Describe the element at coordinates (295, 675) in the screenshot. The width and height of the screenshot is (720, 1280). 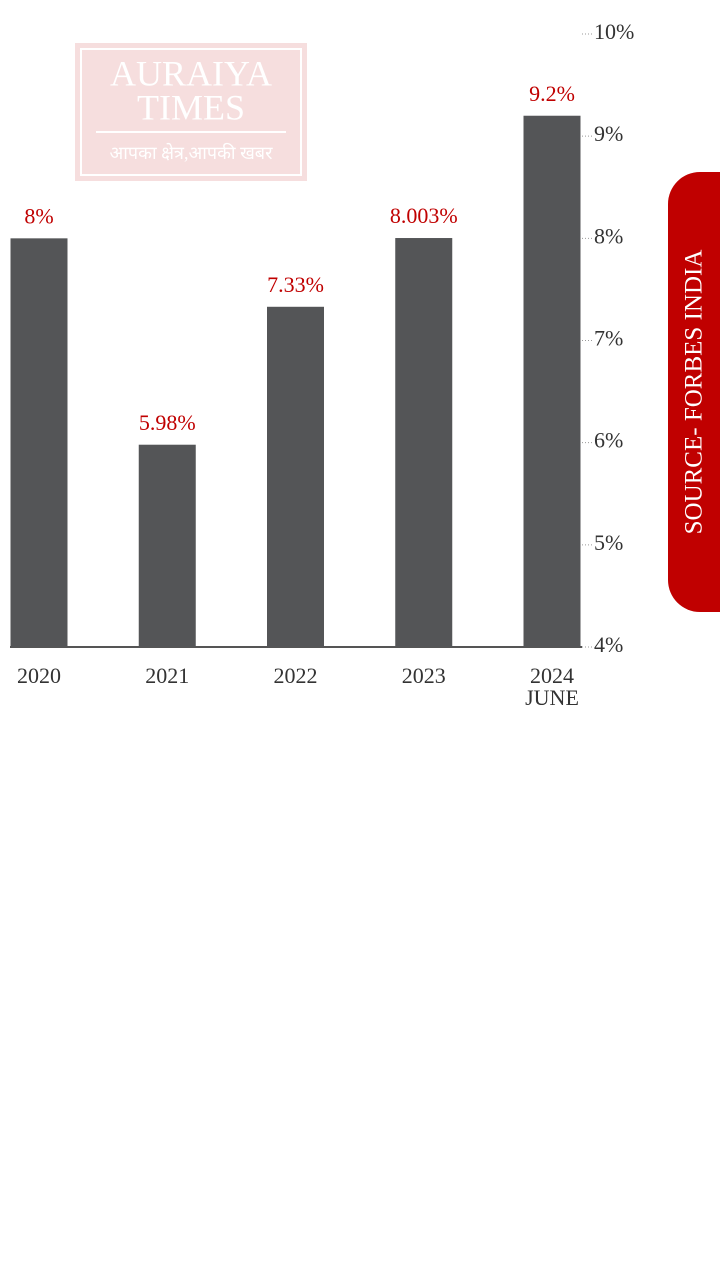
I see `x-tick-label: 2022` at that location.